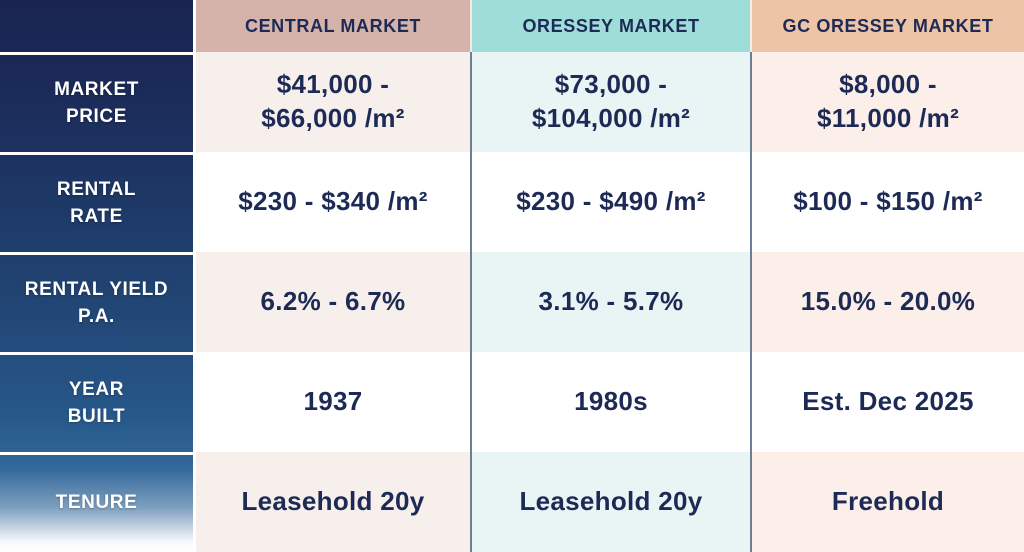 The width and height of the screenshot is (1024, 552). I want to click on cell-oressey-year-built: 1980s, so click(611, 402).